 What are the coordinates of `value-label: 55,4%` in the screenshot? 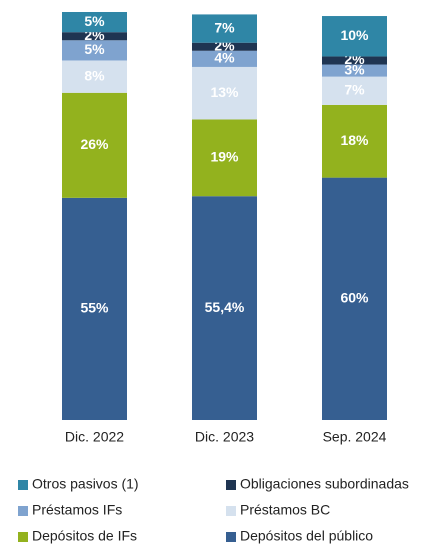 It's located at (225, 307).